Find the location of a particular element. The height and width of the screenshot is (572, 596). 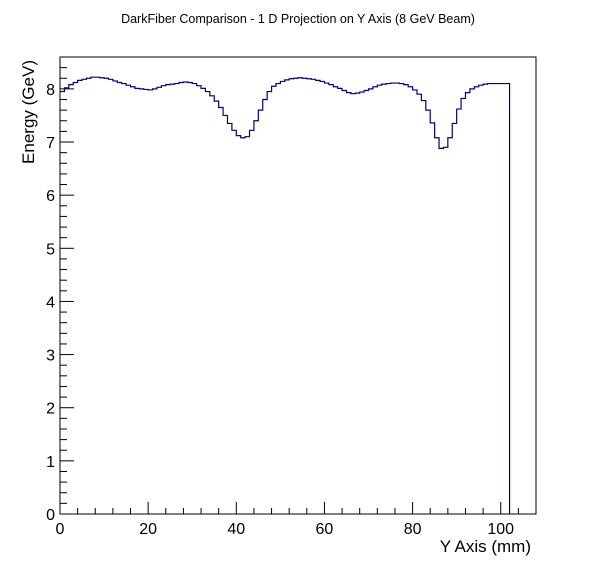

y-axis: 0 1 2 3 4 5 6 7 8 is located at coordinates (60, 290).